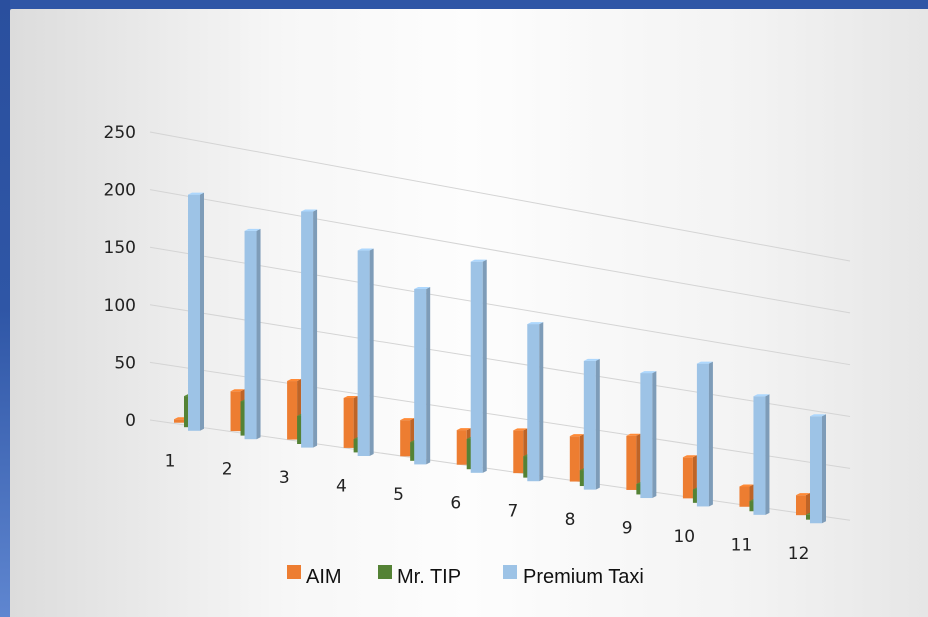 This screenshot has height=617, width=928. I want to click on x-tick-label-5: 5, so click(398, 495).